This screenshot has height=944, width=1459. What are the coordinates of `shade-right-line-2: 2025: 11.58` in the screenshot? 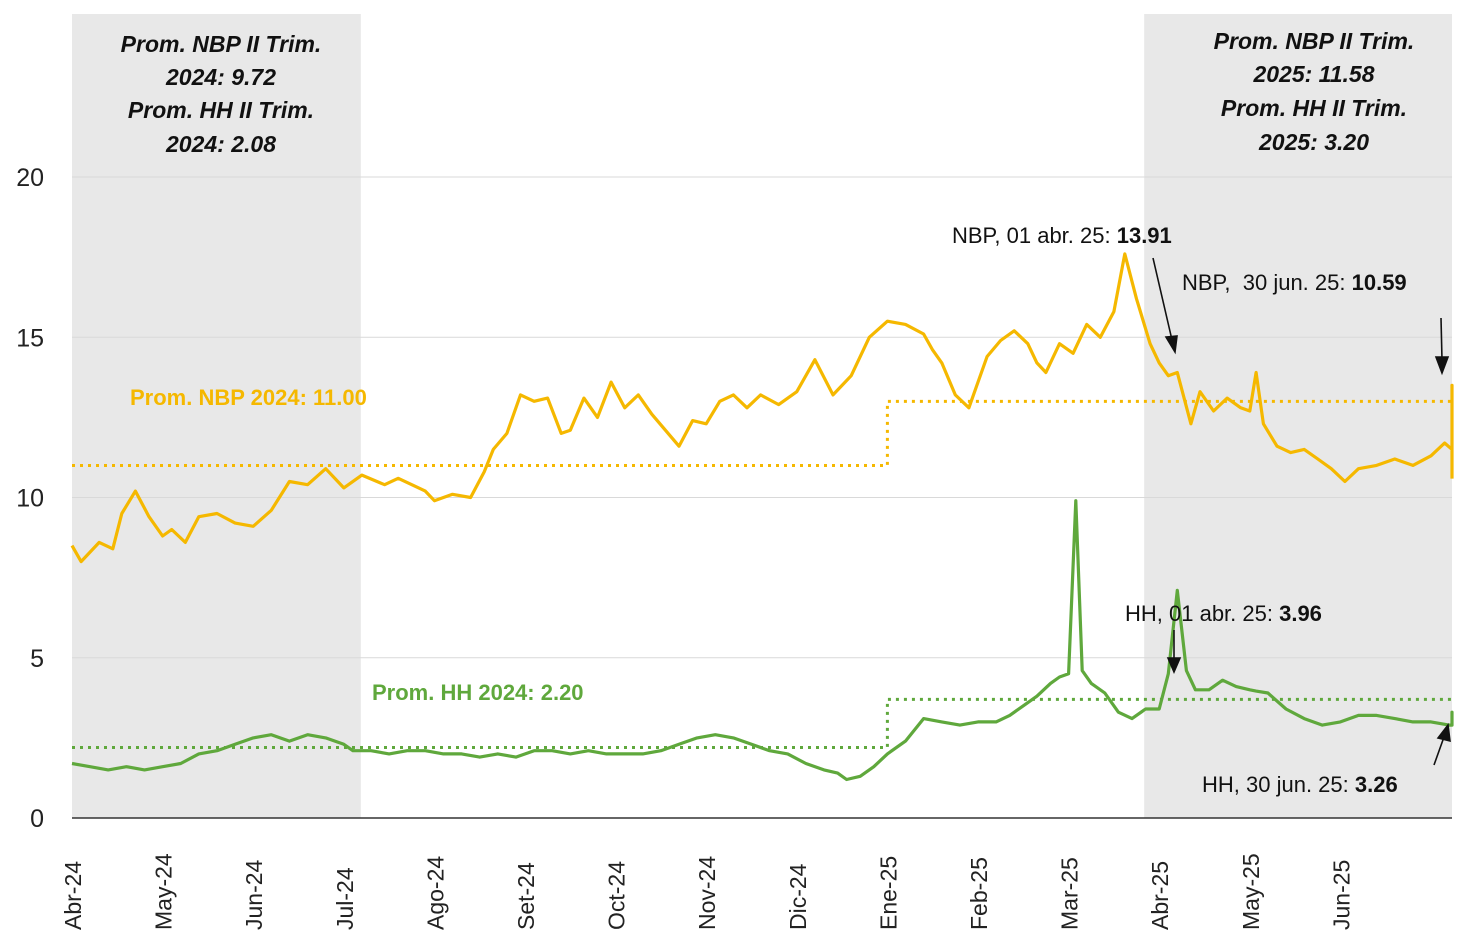 It's located at (1313, 74).